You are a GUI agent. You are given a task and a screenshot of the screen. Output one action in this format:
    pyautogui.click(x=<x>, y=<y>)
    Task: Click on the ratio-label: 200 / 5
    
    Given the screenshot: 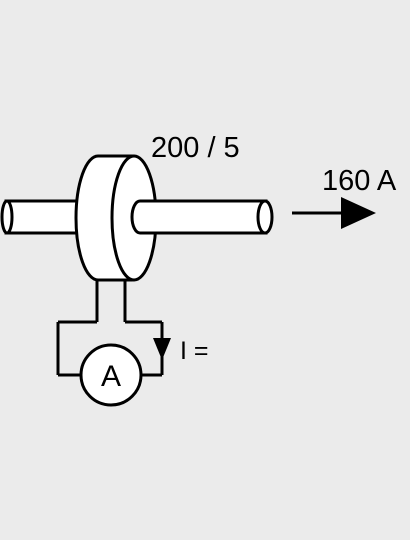 What is the action you would take?
    pyautogui.click(x=195, y=148)
    